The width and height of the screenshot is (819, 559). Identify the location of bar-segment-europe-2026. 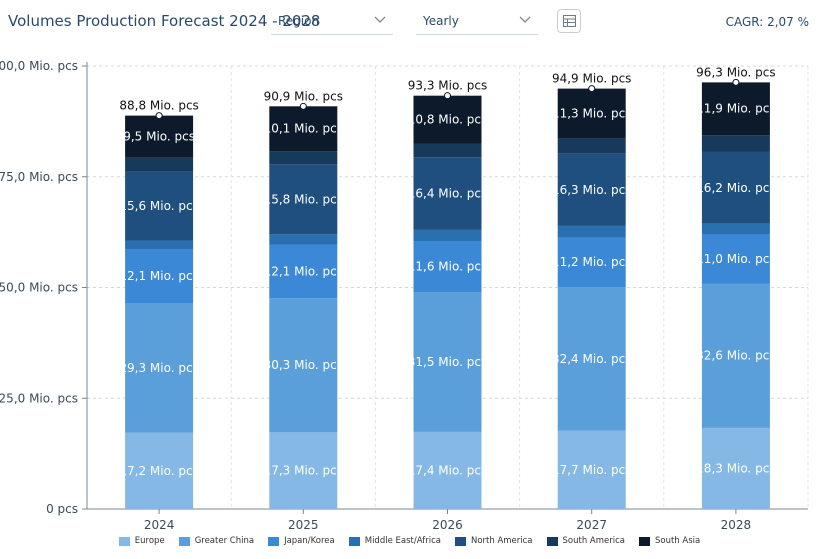
(447, 470).